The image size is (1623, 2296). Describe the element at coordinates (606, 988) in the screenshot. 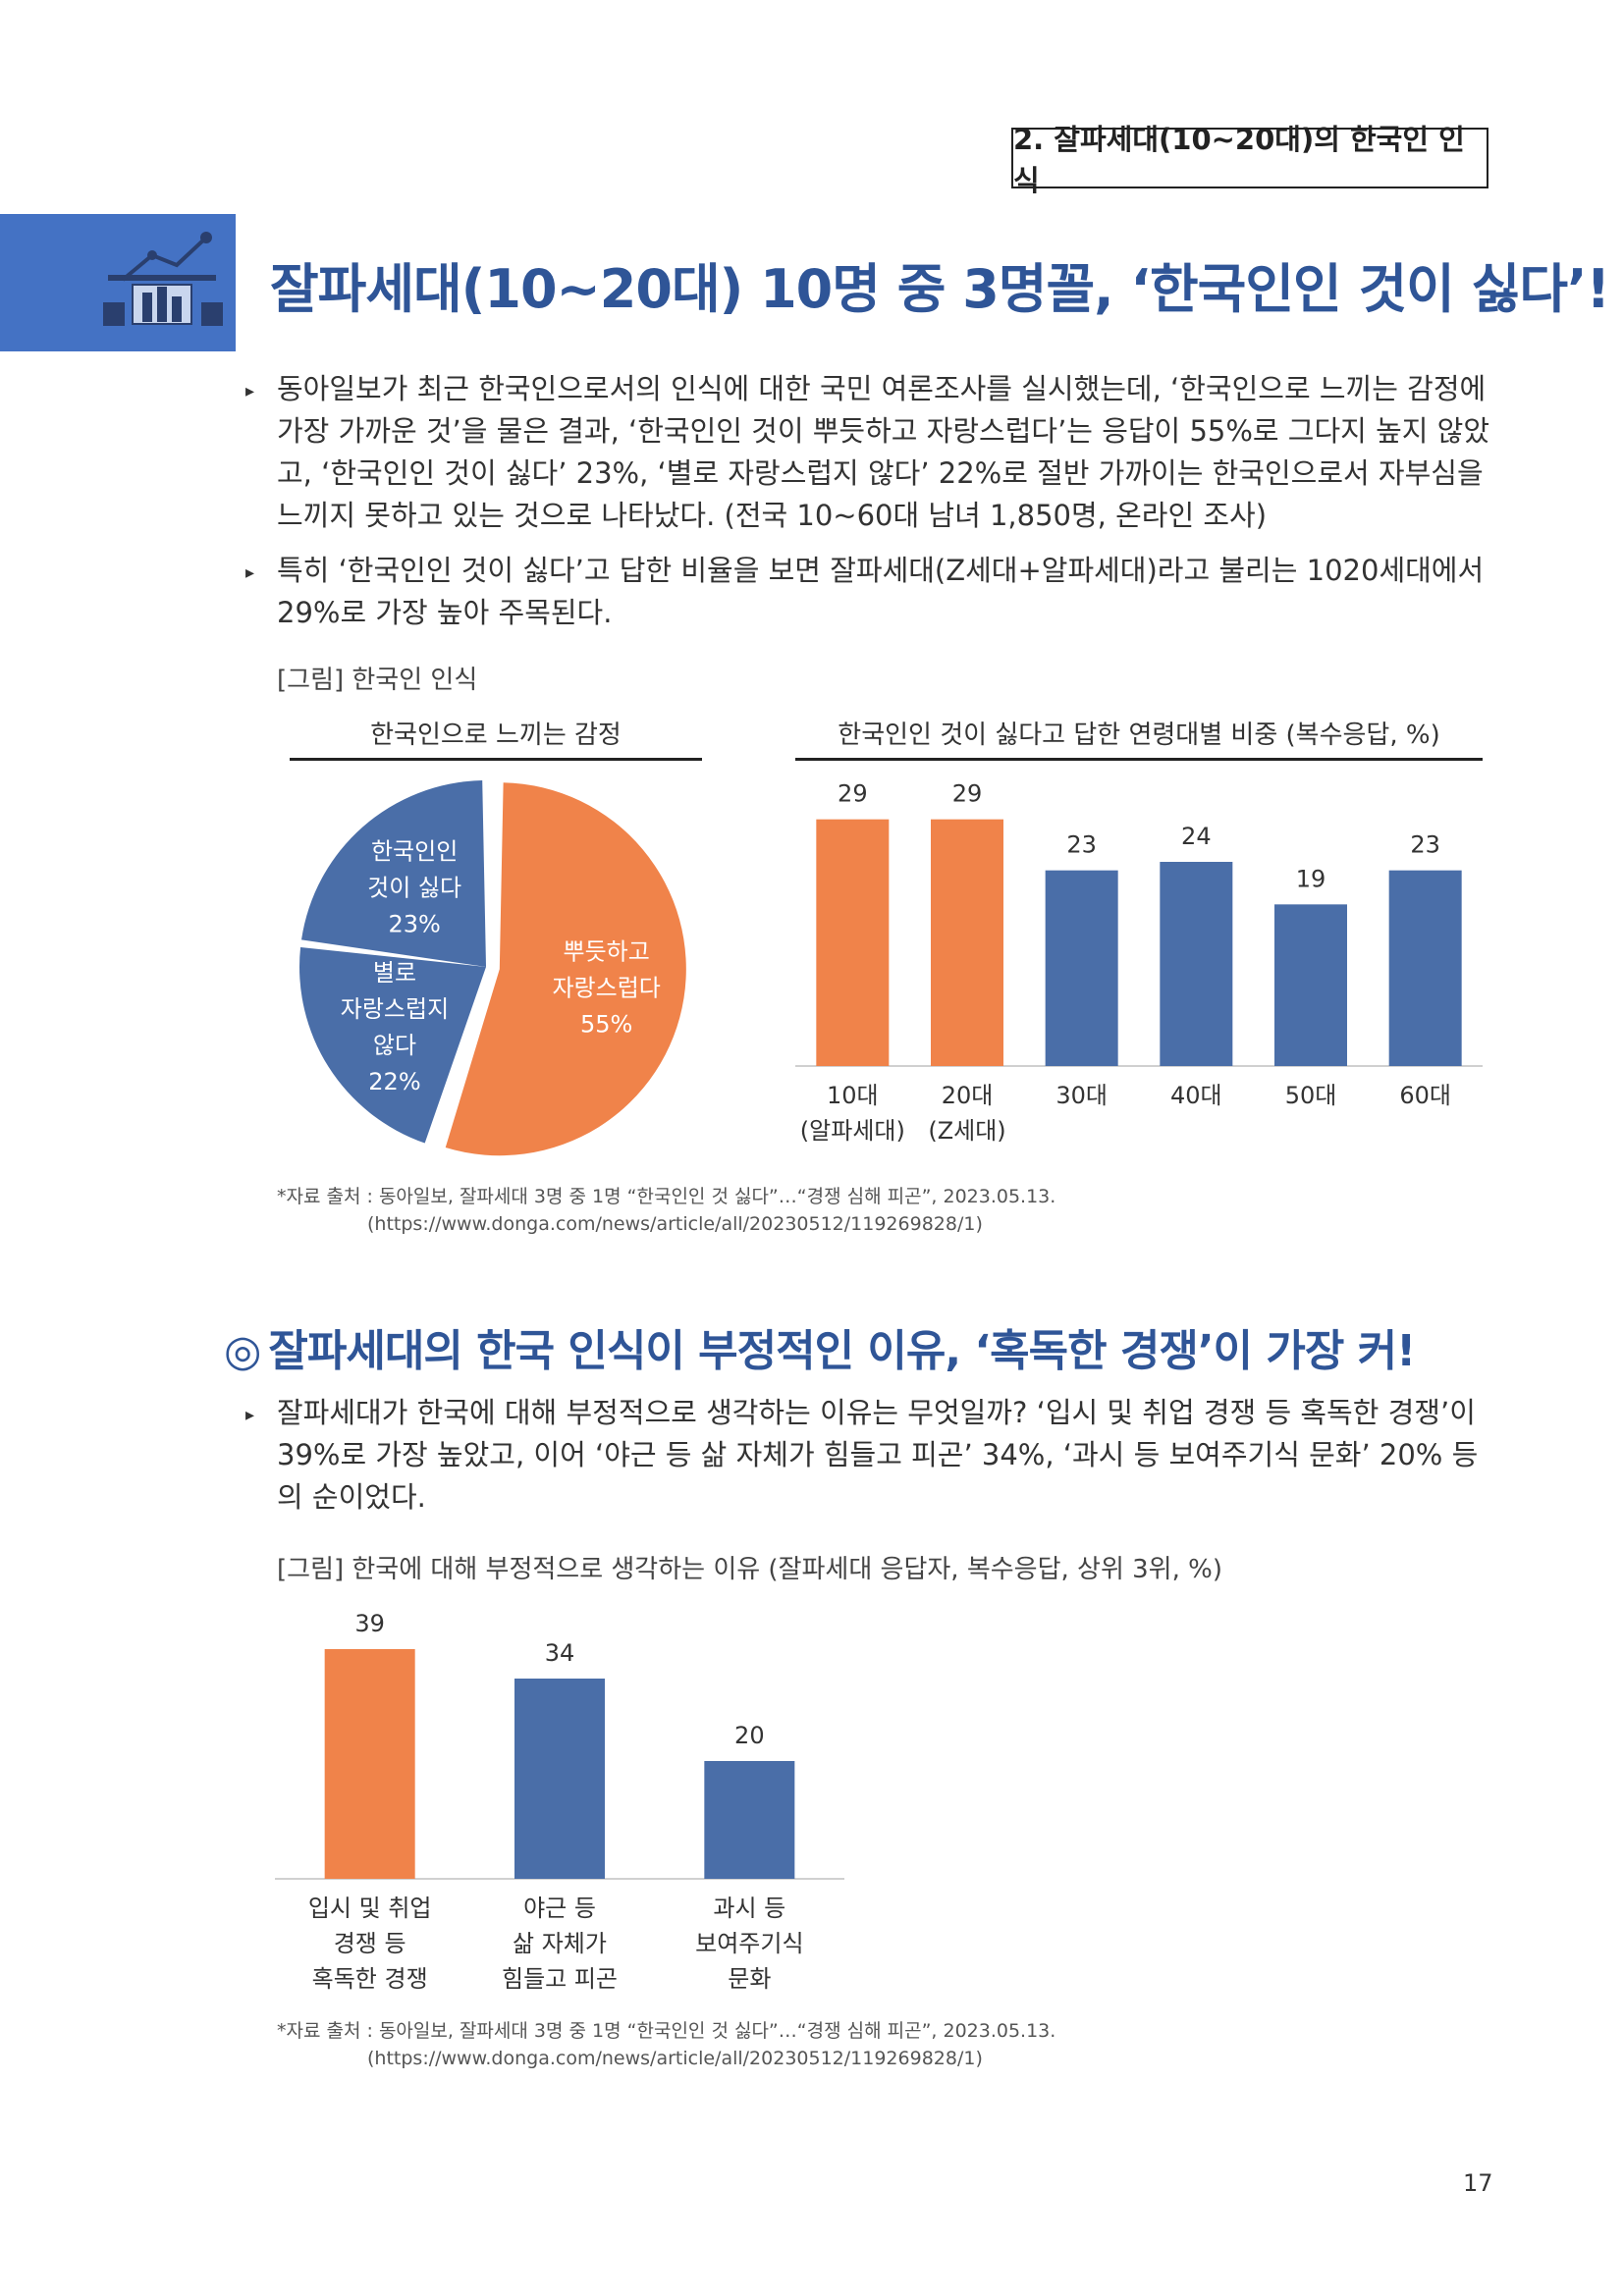

I see `pie-slice-label: 뿌듯하고 자랑스럽다 55%` at that location.